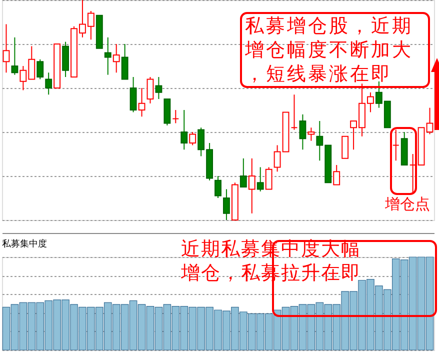 The image size is (439, 352). What do you see at coordinates (24, 244) in the screenshot?
I see `y-axis-title: 私募集中度` at bounding box center [24, 244].